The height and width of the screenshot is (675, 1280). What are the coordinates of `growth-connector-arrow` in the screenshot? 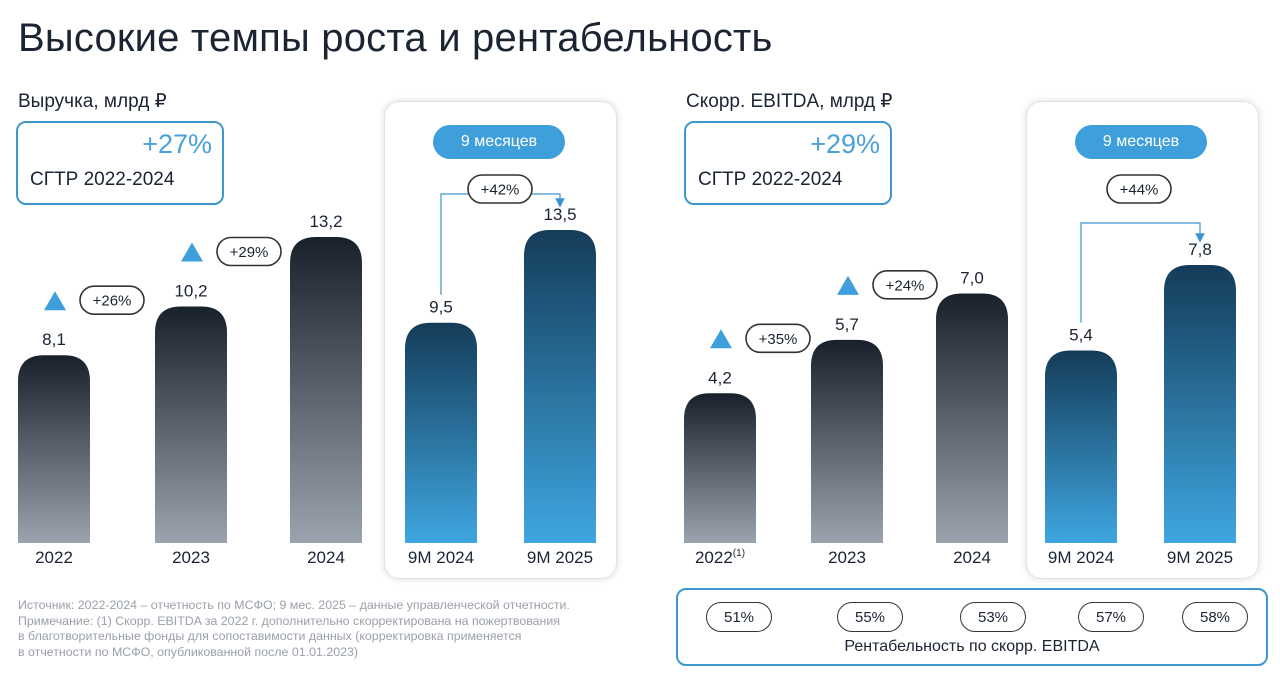 It's located at (1142, 272).